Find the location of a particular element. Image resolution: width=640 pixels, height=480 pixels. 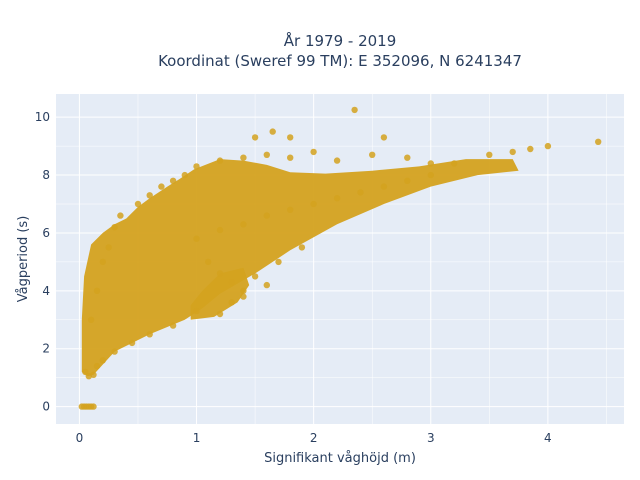

y-axis-ticks: 0 2 4 6 8 10 is located at coordinates (42, 261).